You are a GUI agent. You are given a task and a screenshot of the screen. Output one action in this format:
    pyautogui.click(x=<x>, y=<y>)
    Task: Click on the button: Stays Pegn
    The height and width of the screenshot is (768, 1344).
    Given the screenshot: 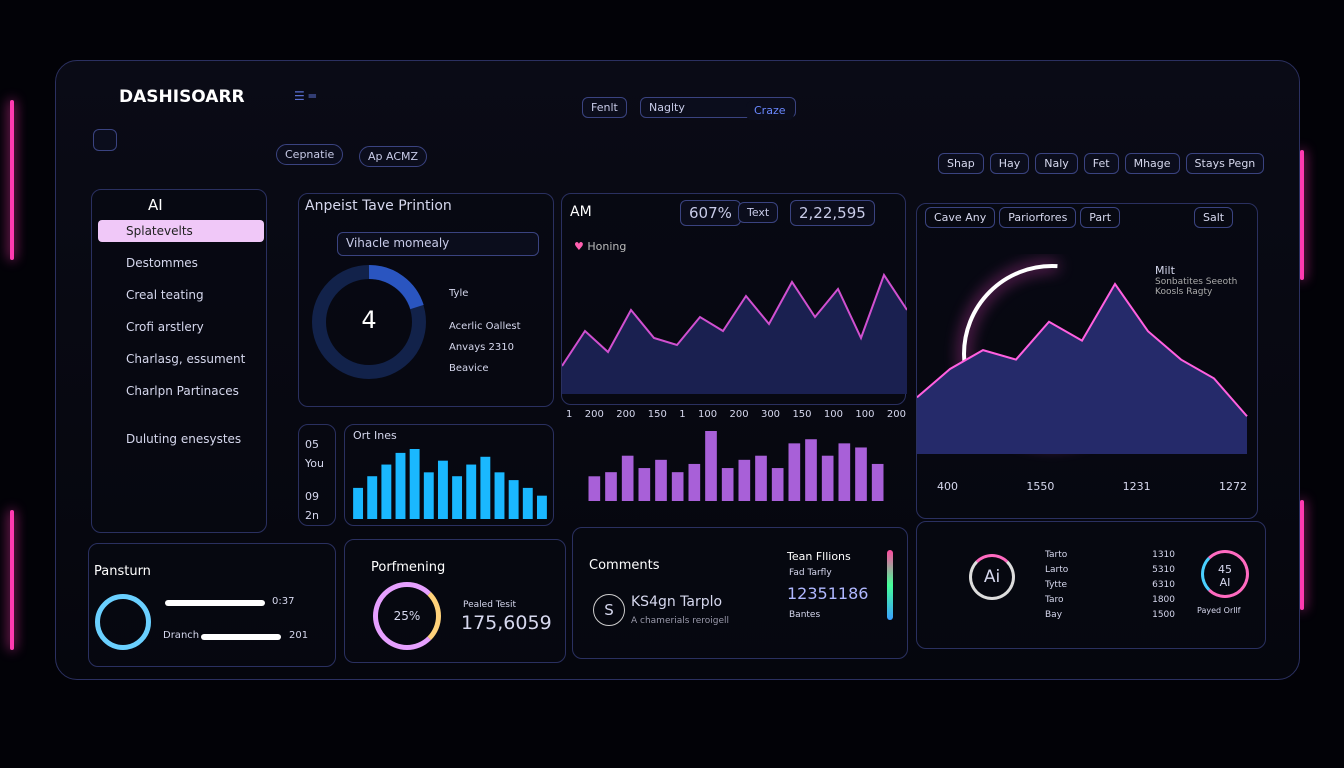 What is the action you would take?
    pyautogui.click(x=1225, y=163)
    